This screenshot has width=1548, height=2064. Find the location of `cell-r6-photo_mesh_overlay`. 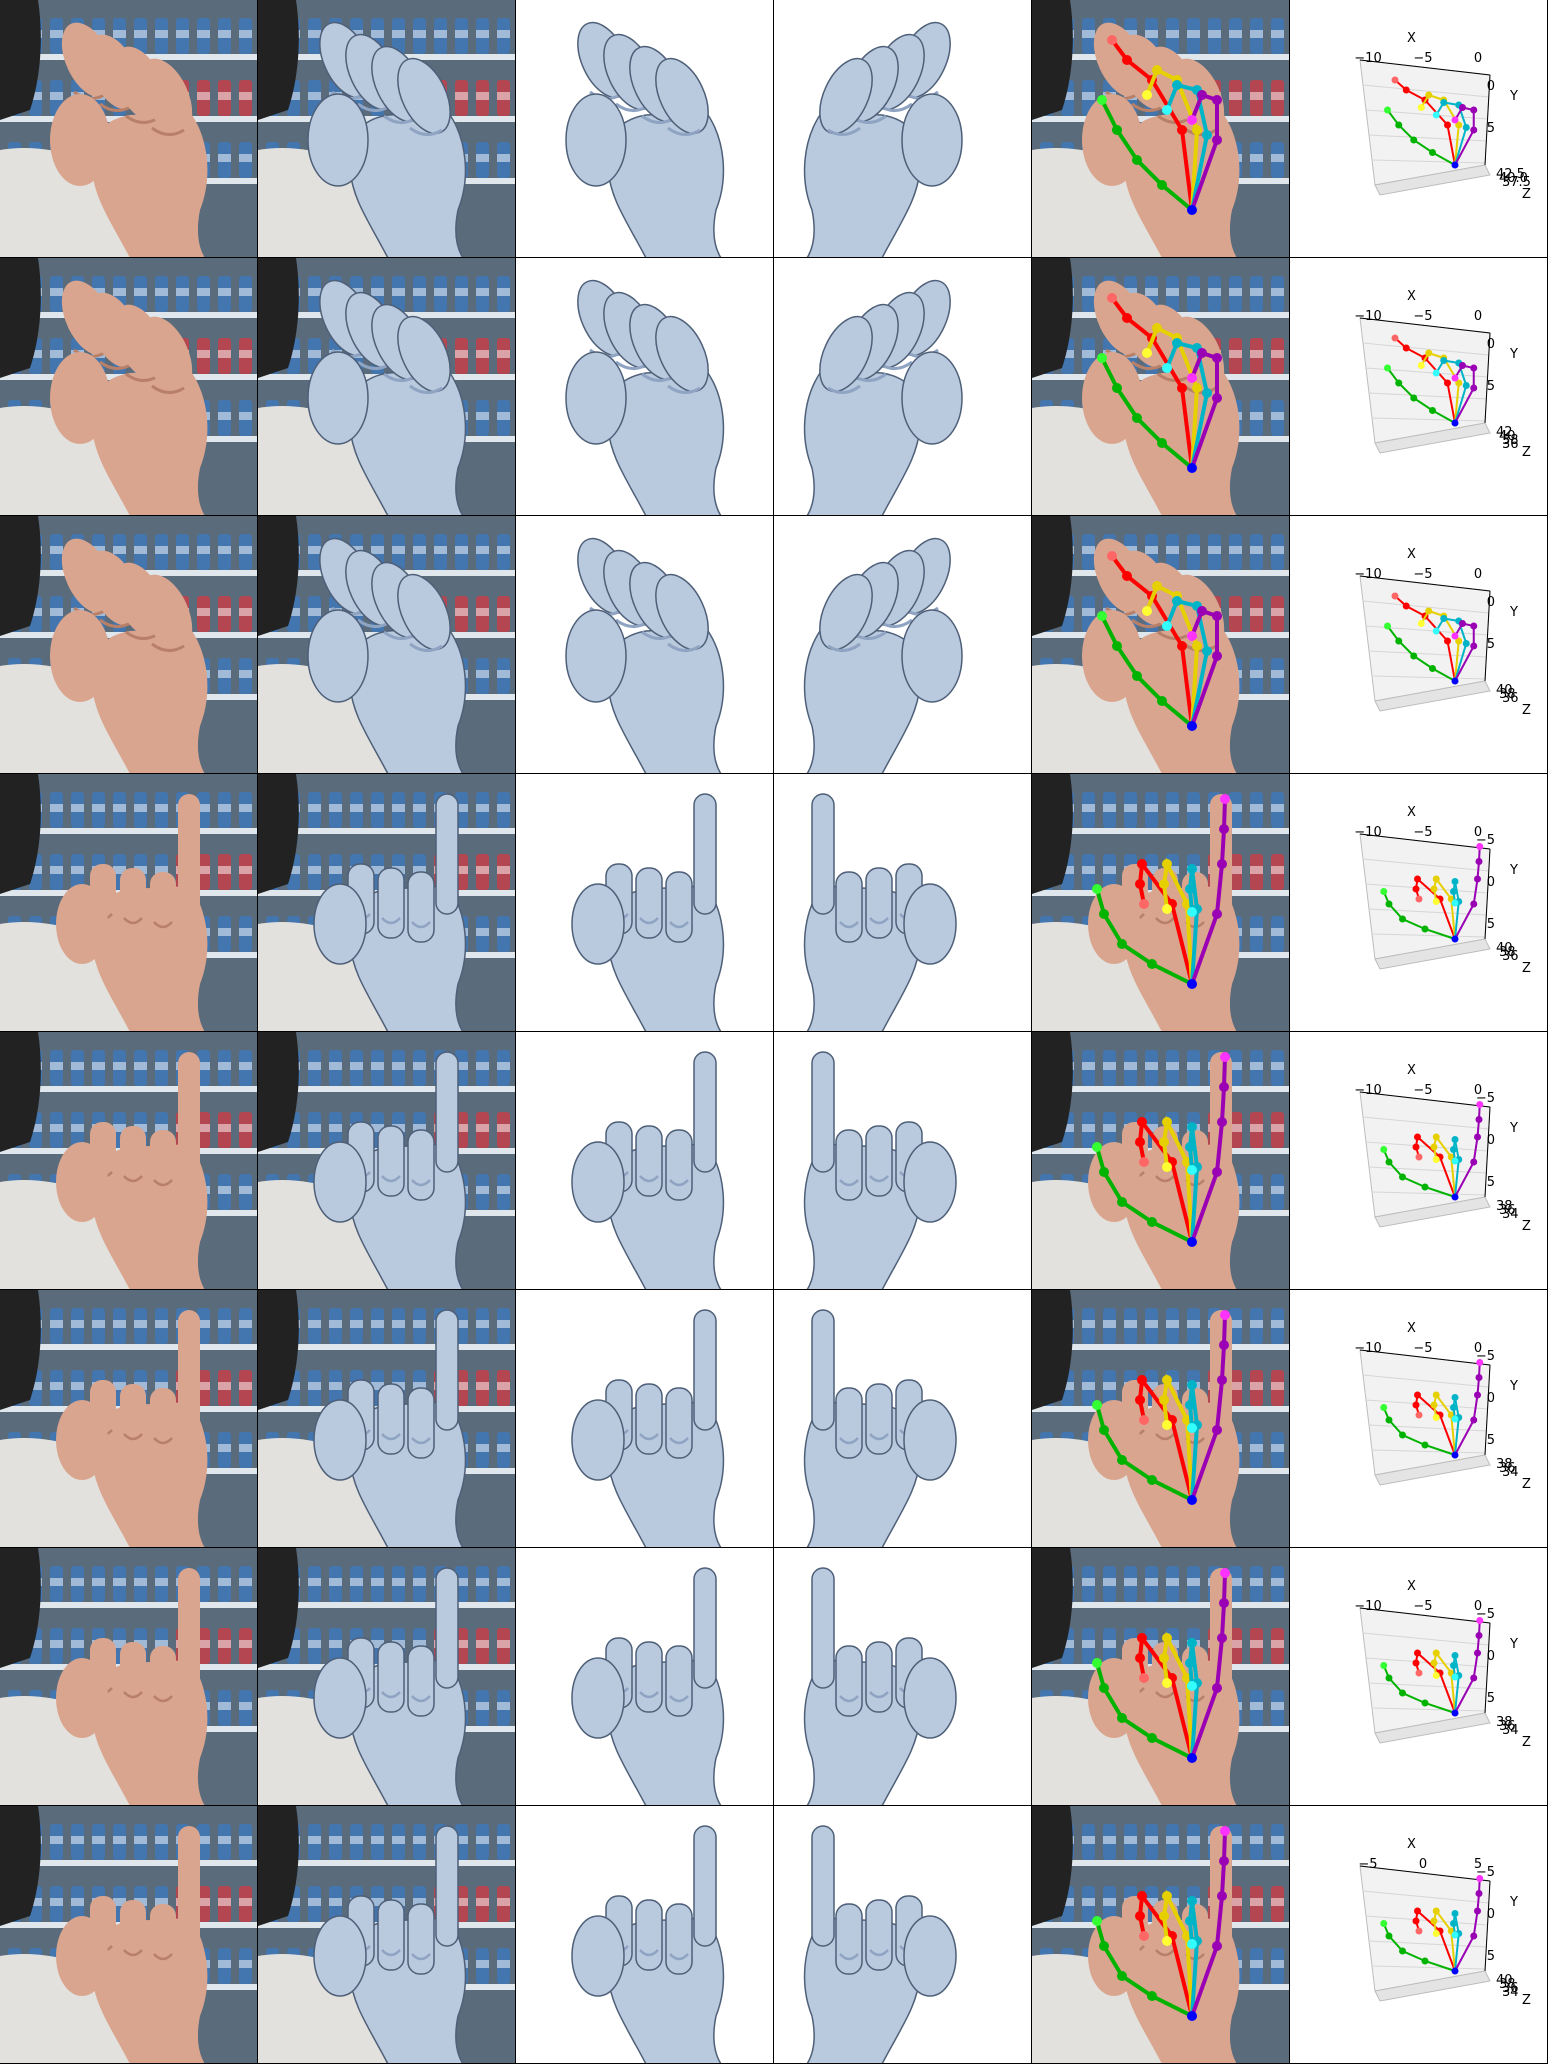

cell-r6-photo_mesh_overlay is located at coordinates (387, 1419).